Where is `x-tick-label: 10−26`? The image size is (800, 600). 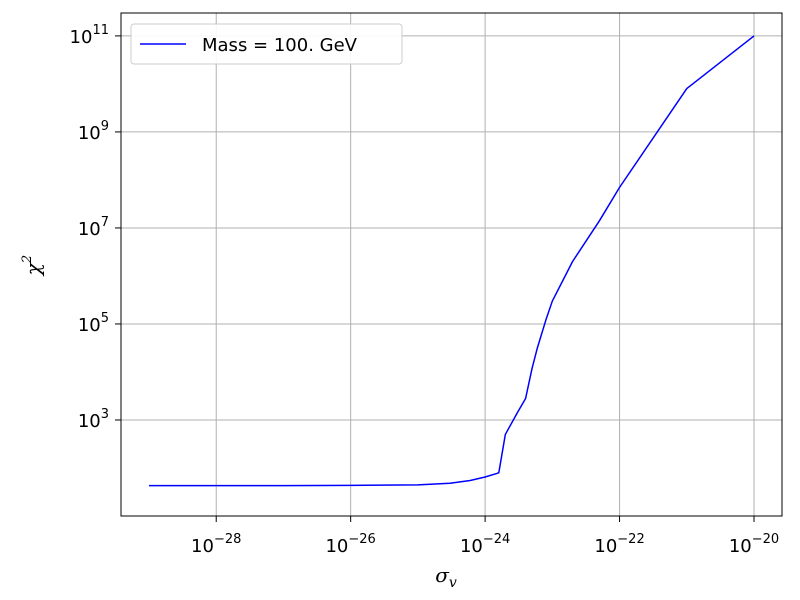
x-tick-label: 10−26 is located at coordinates (350, 544).